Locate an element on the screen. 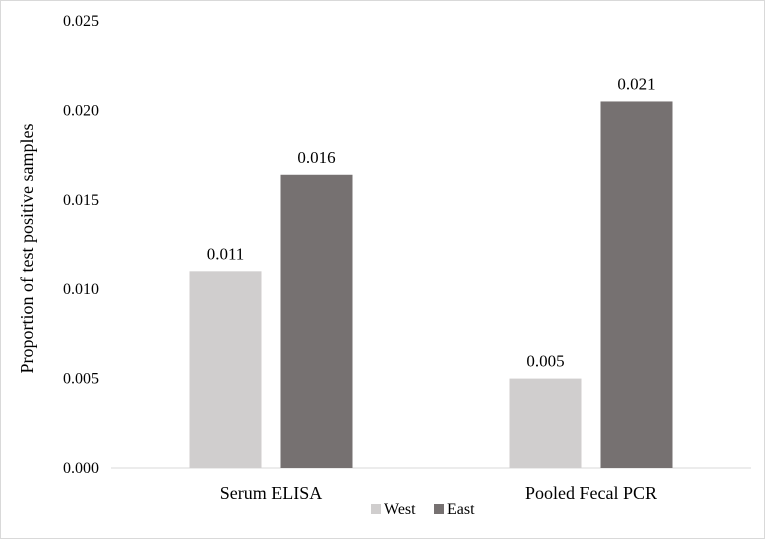 The height and width of the screenshot is (545, 765). y-tick-label: 0.000 is located at coordinates (81, 468).